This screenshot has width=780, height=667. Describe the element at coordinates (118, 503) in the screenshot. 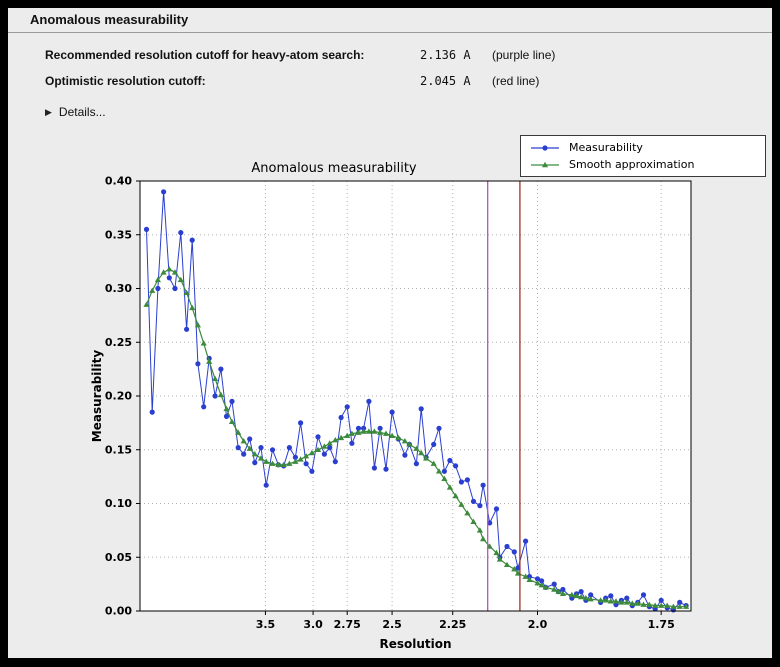

I see `svg-text: 0.10` at that location.